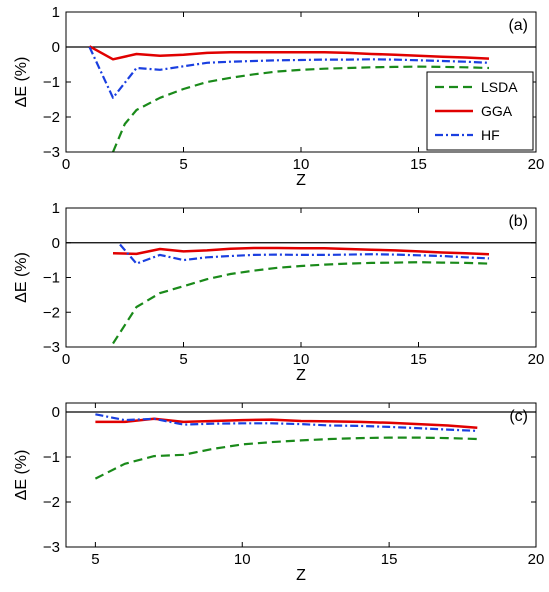 The height and width of the screenshot is (592, 549). Describe the element at coordinates (301, 303) in the screenshot. I see `panel-b-series-lsda-line` at that location.